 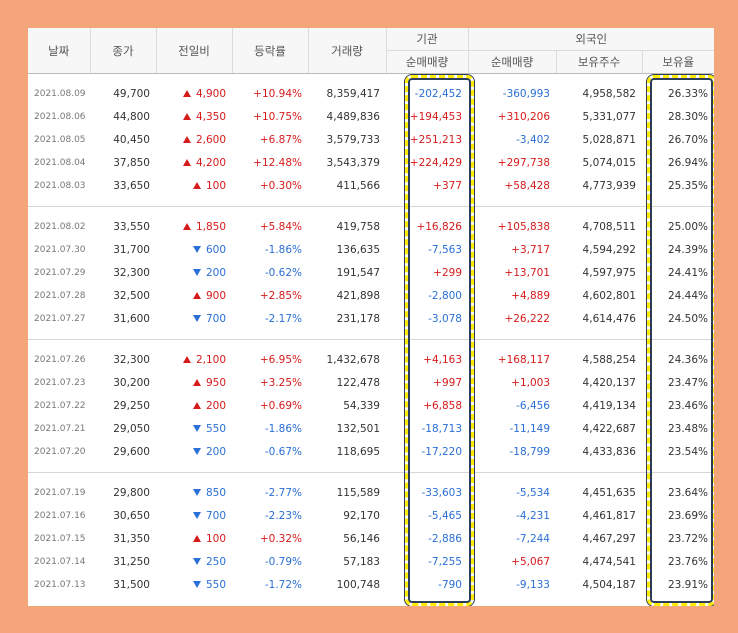 What do you see at coordinates (215, 561) in the screenshot?
I see `cell-change-value: 250` at bounding box center [215, 561].